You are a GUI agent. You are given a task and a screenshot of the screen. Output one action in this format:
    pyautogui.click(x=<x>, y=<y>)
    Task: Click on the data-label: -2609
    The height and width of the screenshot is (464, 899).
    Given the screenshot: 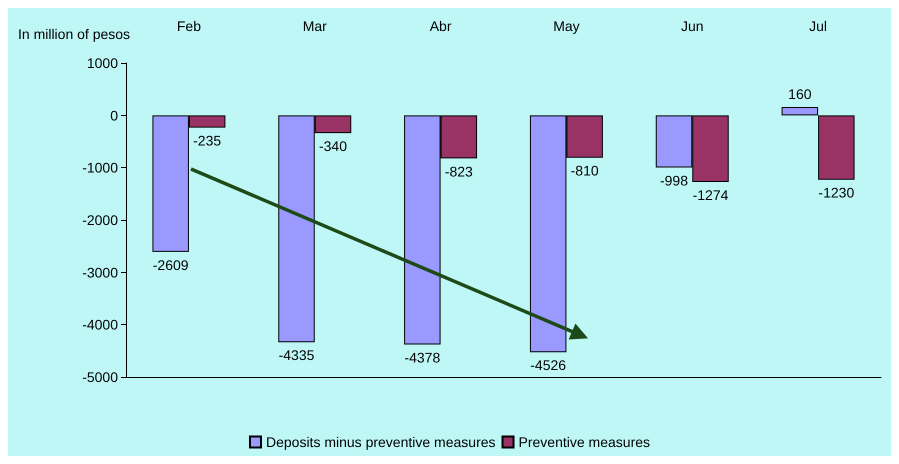 What is the action you would take?
    pyautogui.click(x=170, y=264)
    